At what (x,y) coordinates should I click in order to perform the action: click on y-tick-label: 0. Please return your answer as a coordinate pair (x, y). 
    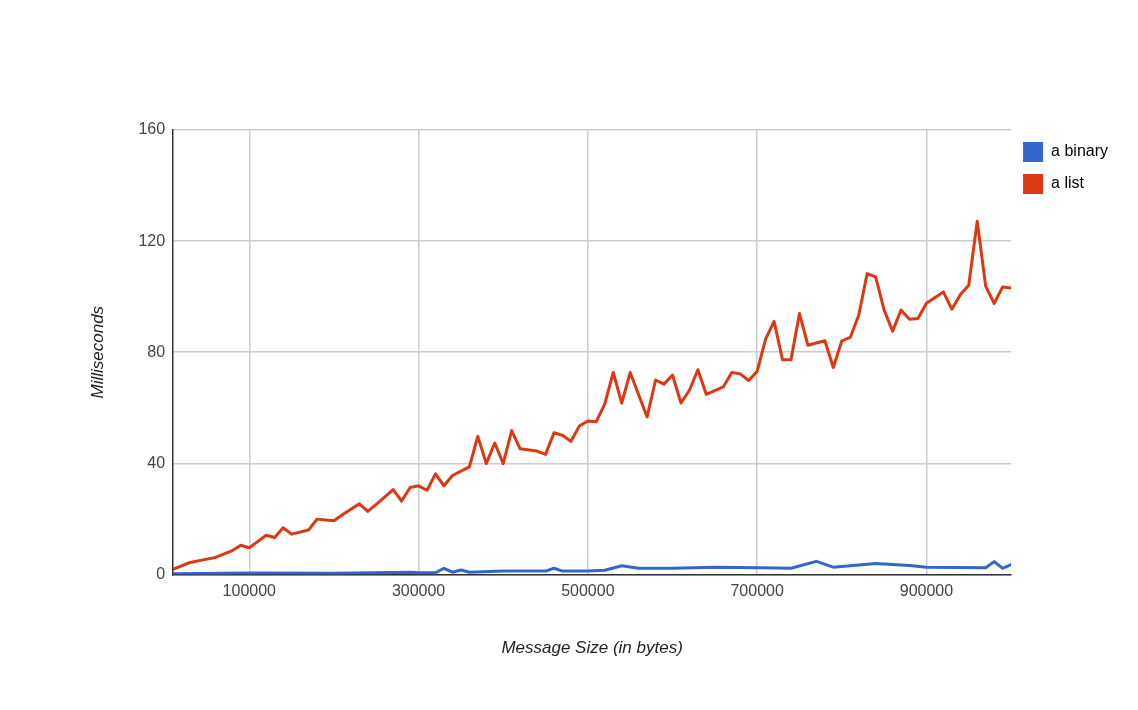
    Looking at the image, I should click on (161, 573).